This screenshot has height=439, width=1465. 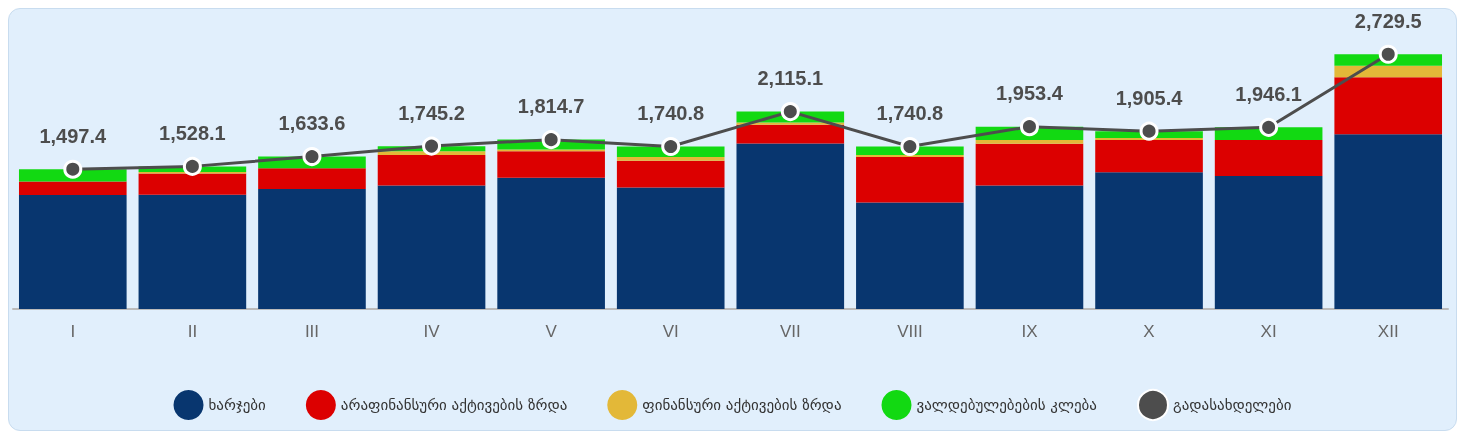 I want to click on x-tick-label: II, so click(x=192, y=331).